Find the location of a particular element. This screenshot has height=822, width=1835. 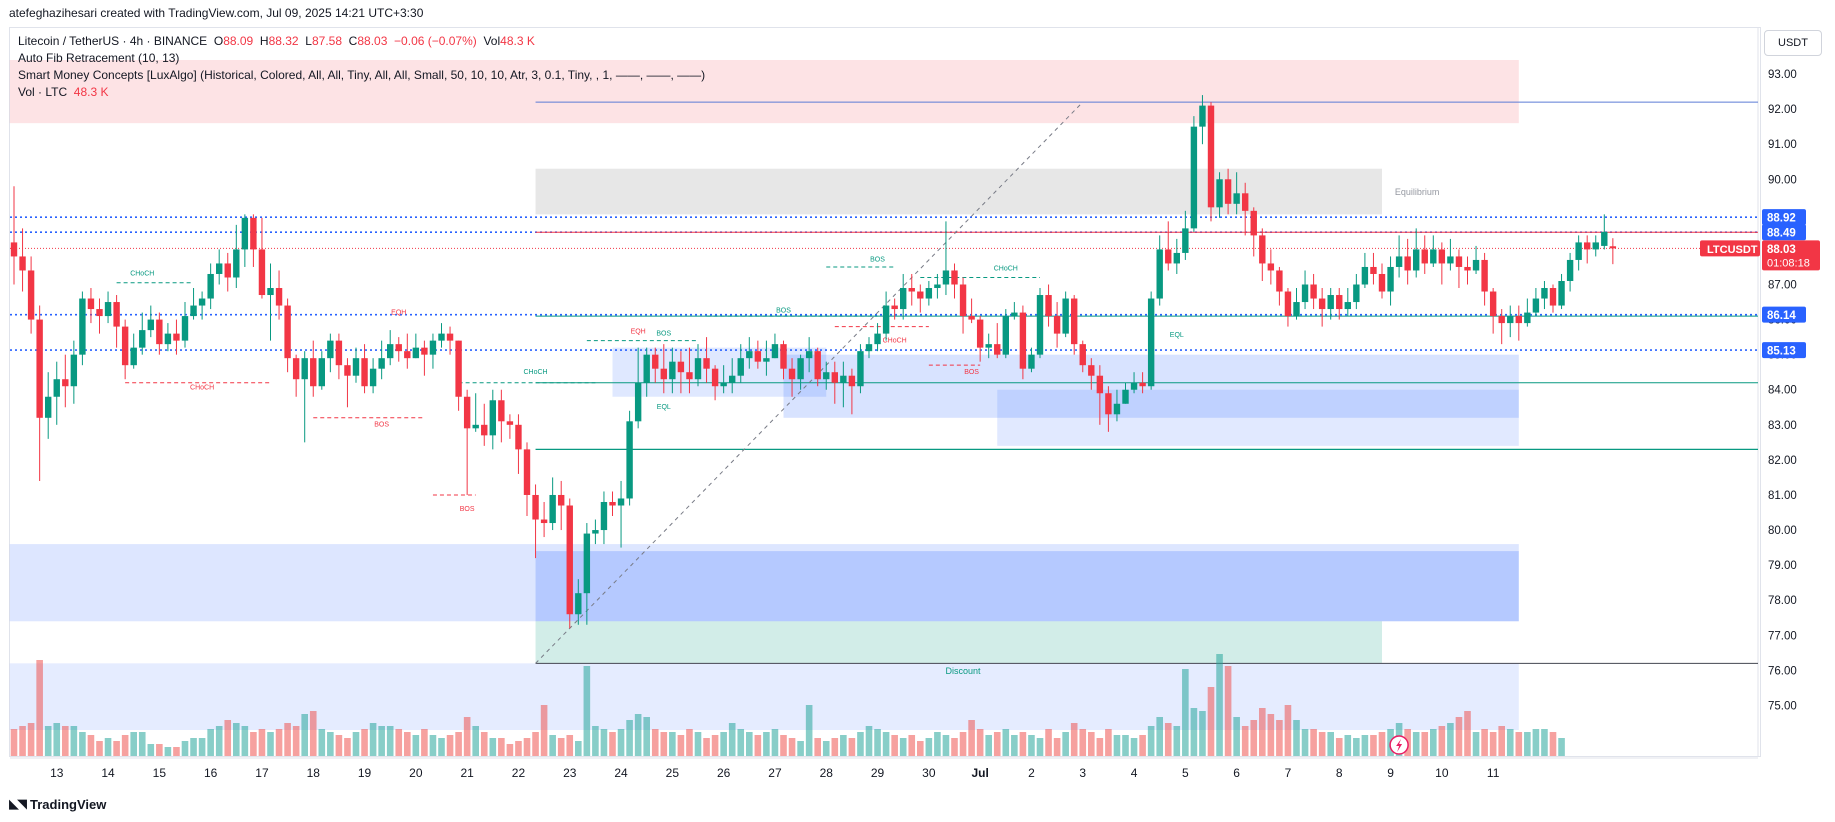

order-block-zone-inner is located at coordinates (1027, 586).